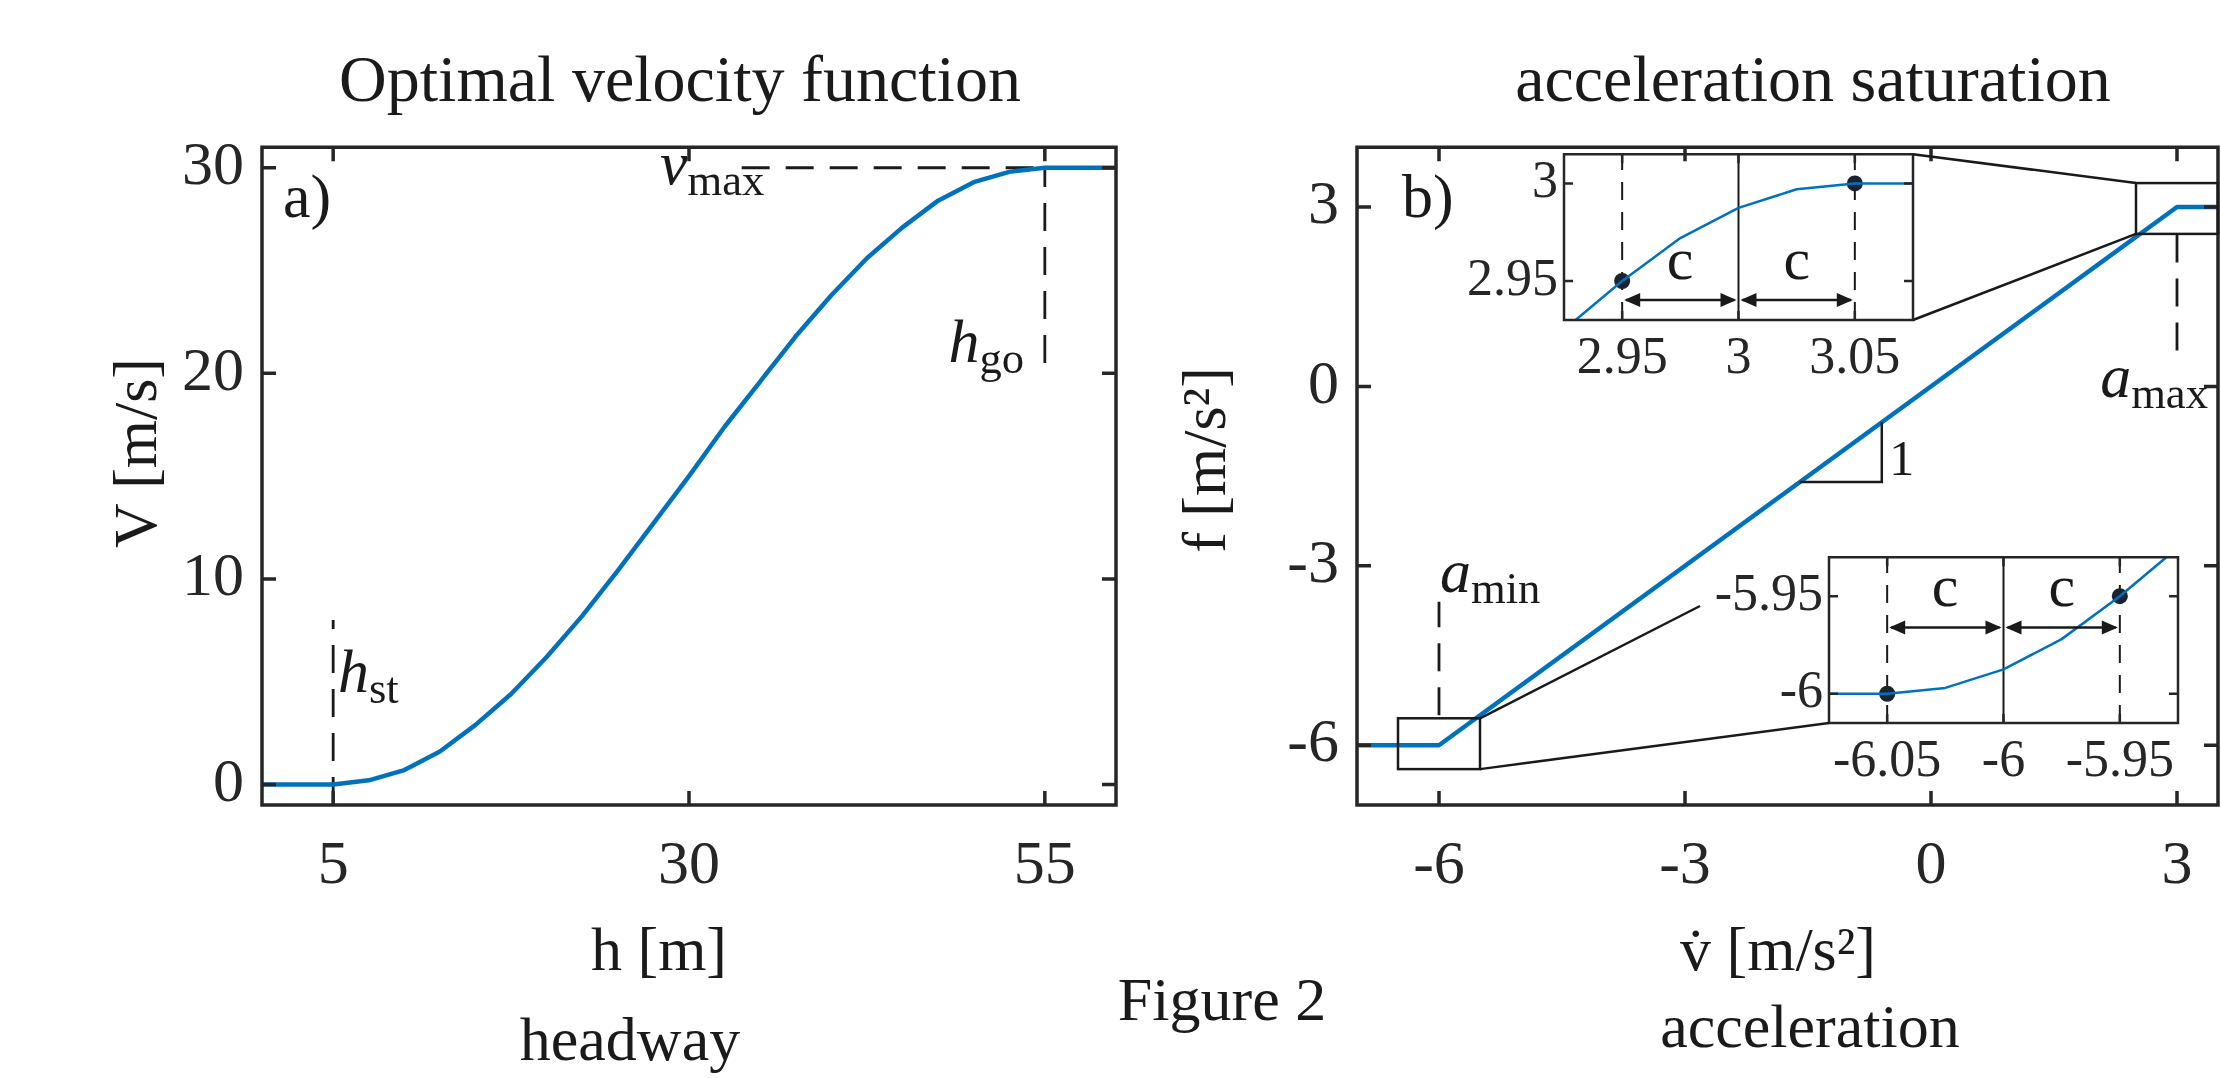 The image size is (2221, 1078). I want to click on y-tick-label: 3, so click(1323, 202).